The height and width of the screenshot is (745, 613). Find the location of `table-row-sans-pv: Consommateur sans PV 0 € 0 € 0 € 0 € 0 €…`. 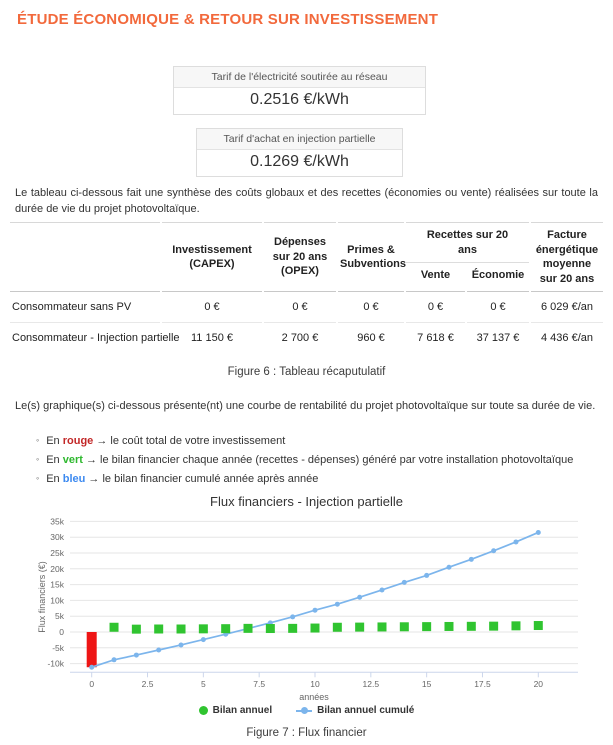

table-row-sans-pv: Consommateur sans PV 0 € 0 € 0 € 0 € 0 €… is located at coordinates (306, 306).